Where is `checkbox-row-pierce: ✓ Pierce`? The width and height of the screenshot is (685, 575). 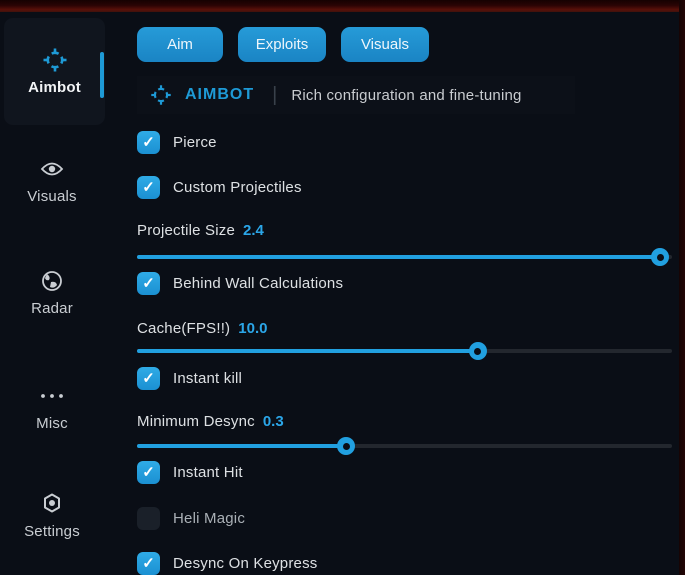
checkbox-row-pierce: ✓ Pierce is located at coordinates (177, 142).